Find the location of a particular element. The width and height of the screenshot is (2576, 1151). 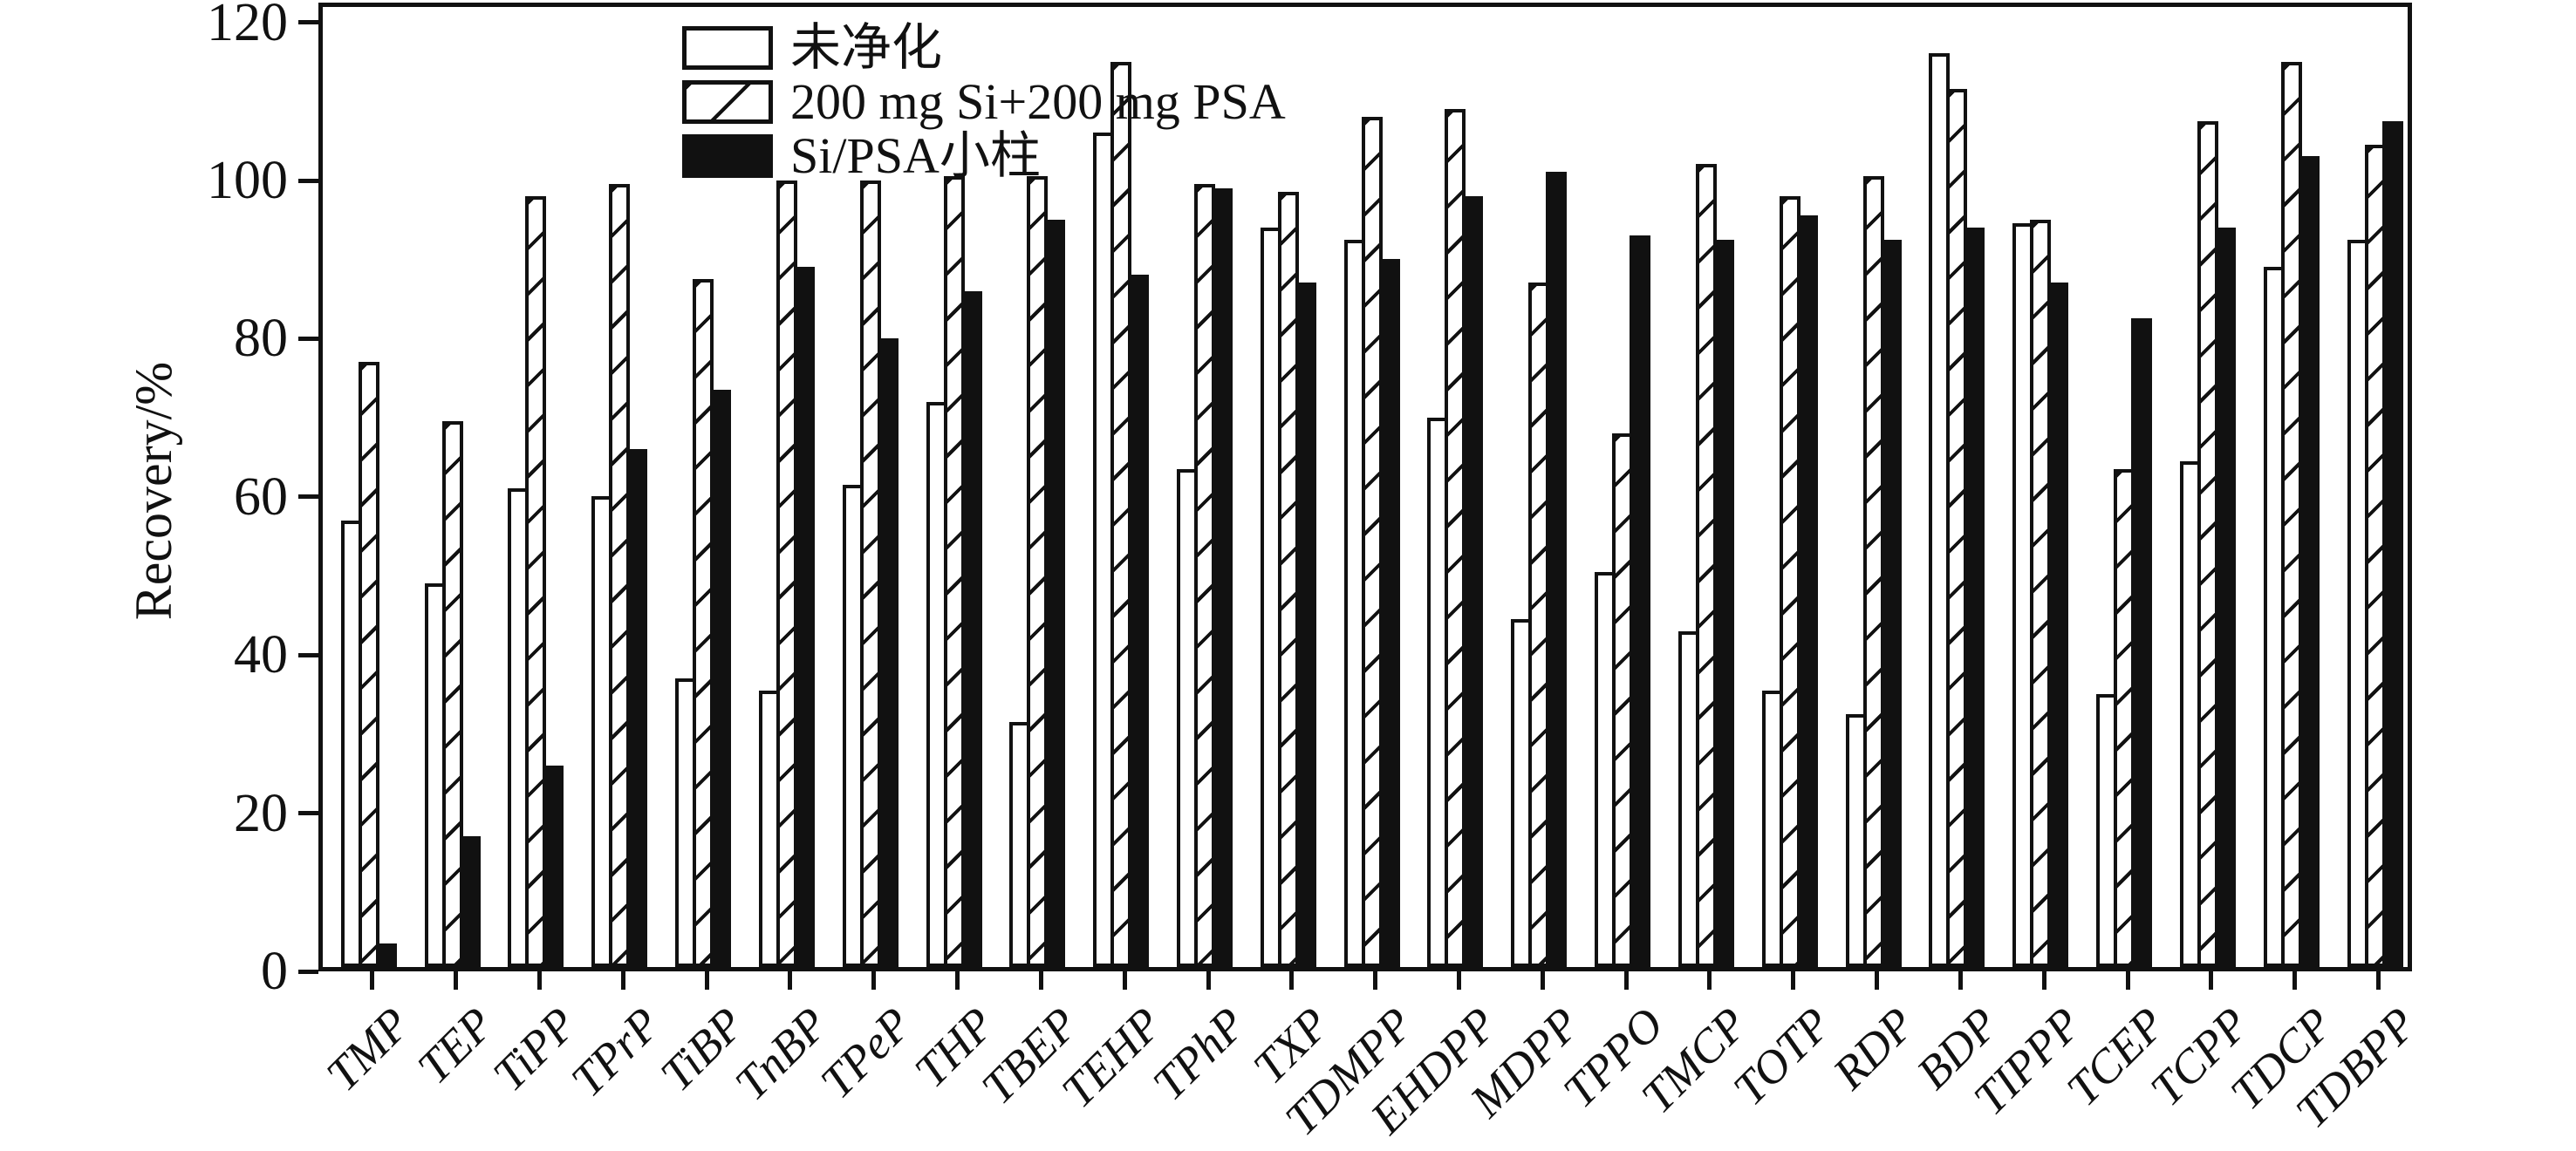

legend-label: Si/PSA小柱 is located at coordinates (915, 155).